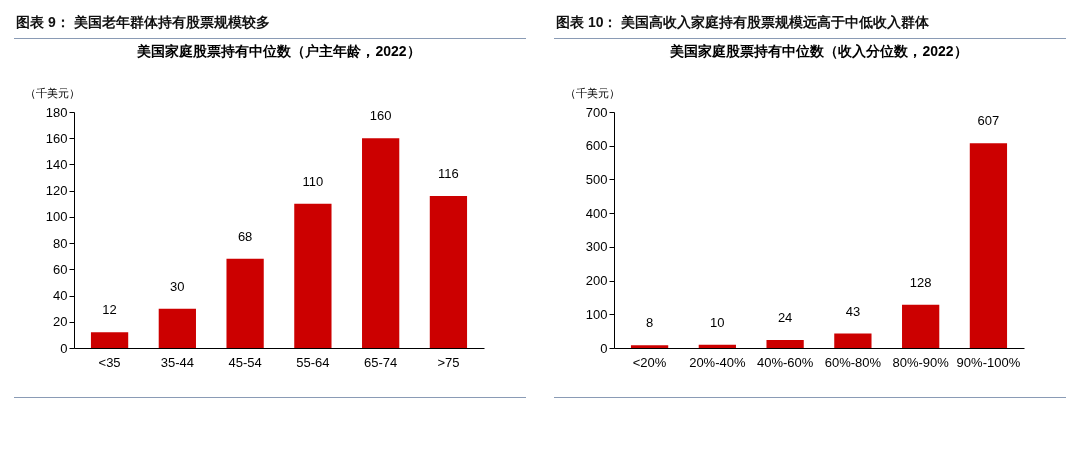  Describe the element at coordinates (60, 322) in the screenshot. I see `y-tick-label: 20` at that location.